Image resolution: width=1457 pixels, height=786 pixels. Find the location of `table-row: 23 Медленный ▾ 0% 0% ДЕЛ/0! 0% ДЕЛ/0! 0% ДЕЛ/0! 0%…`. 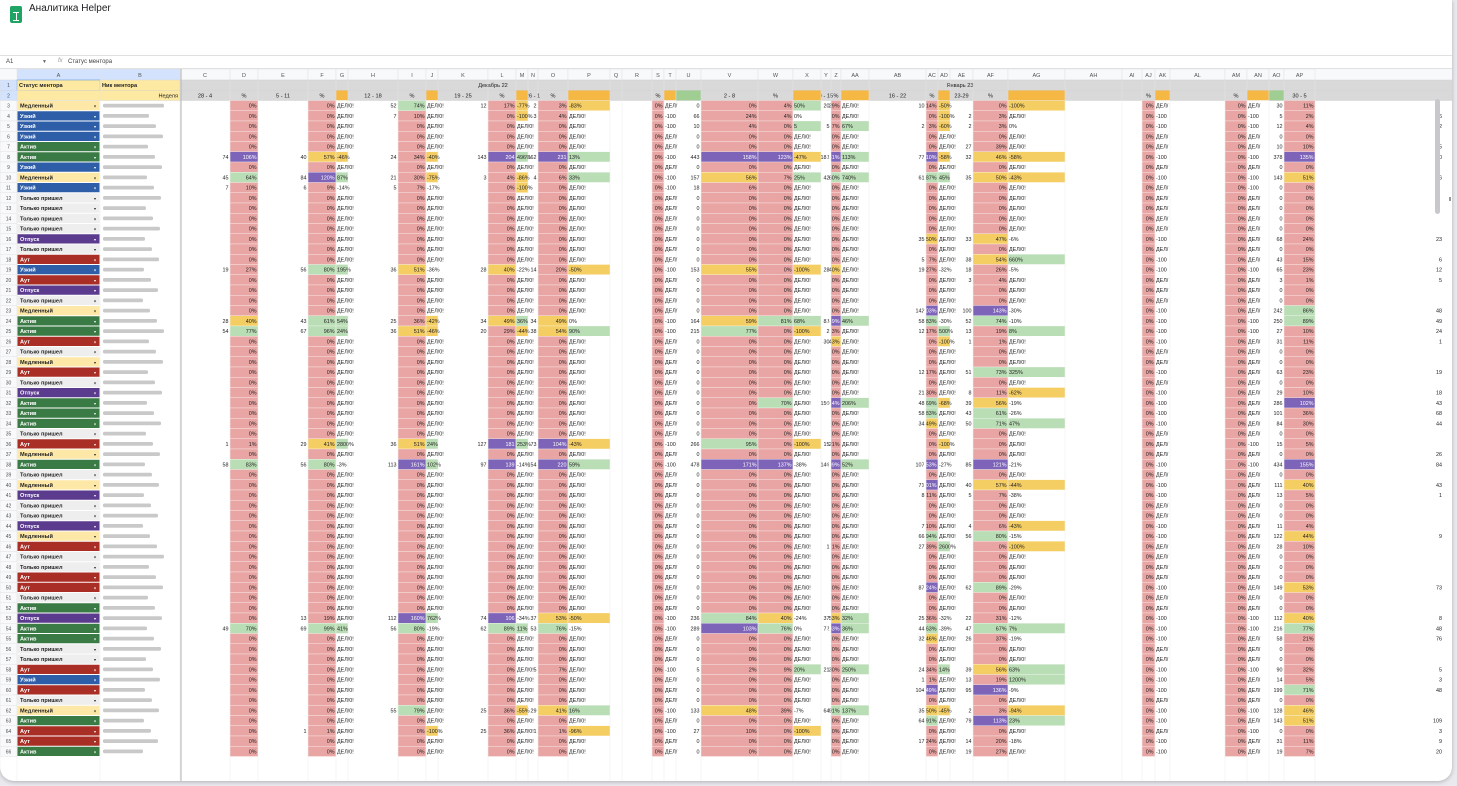

table-row: 23 Медленный ▾ 0% 0% ДЕЛ/0! 0% ДЕЛ/0! 0% ДЕЛ/0! 0%… is located at coordinates (658, 310).